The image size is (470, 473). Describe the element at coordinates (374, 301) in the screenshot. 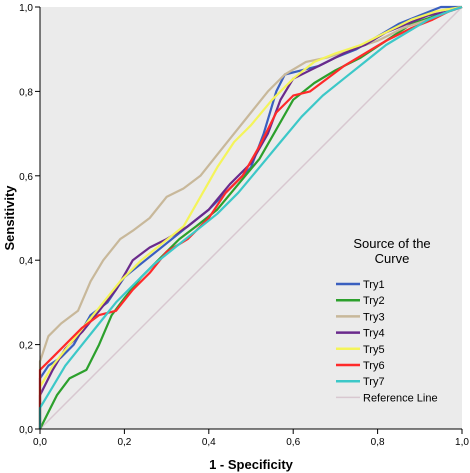

I see `legend-label-try2: Try2` at that location.